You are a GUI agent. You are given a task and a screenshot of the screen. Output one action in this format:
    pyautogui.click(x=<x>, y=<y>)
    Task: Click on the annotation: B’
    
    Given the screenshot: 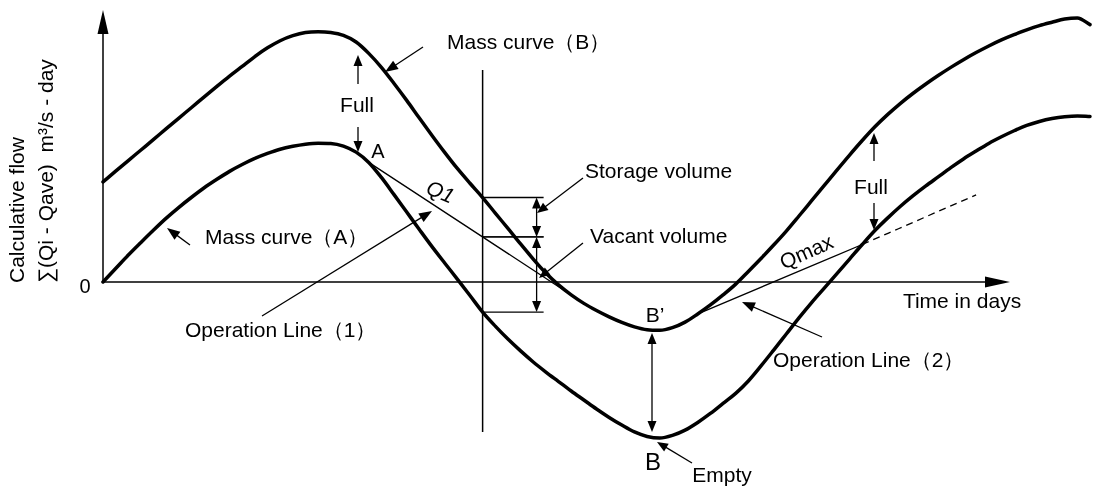 What is the action you would take?
    pyautogui.click(x=655, y=314)
    